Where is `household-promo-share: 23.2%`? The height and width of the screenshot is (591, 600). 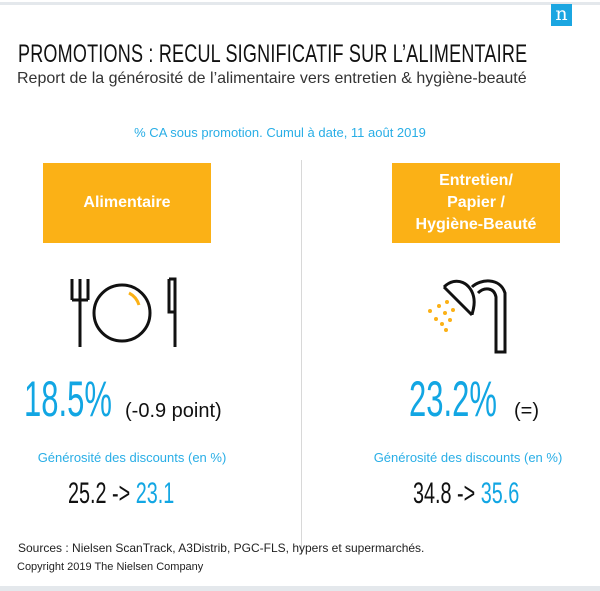 household-promo-share: 23.2% is located at coordinates (453, 399).